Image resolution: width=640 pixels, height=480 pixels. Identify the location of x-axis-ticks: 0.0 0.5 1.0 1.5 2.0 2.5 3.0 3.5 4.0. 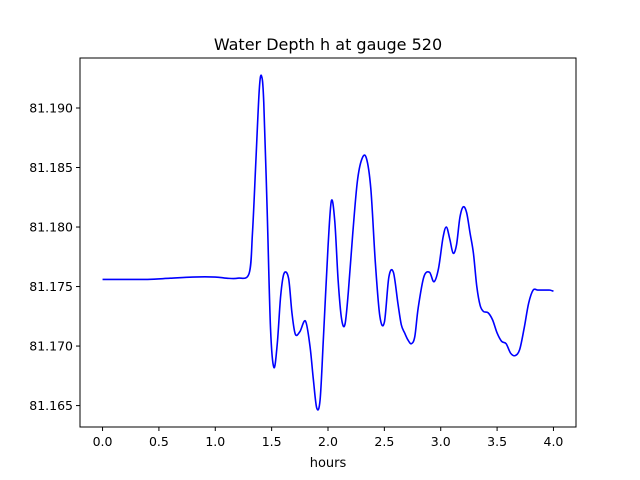
(328, 438).